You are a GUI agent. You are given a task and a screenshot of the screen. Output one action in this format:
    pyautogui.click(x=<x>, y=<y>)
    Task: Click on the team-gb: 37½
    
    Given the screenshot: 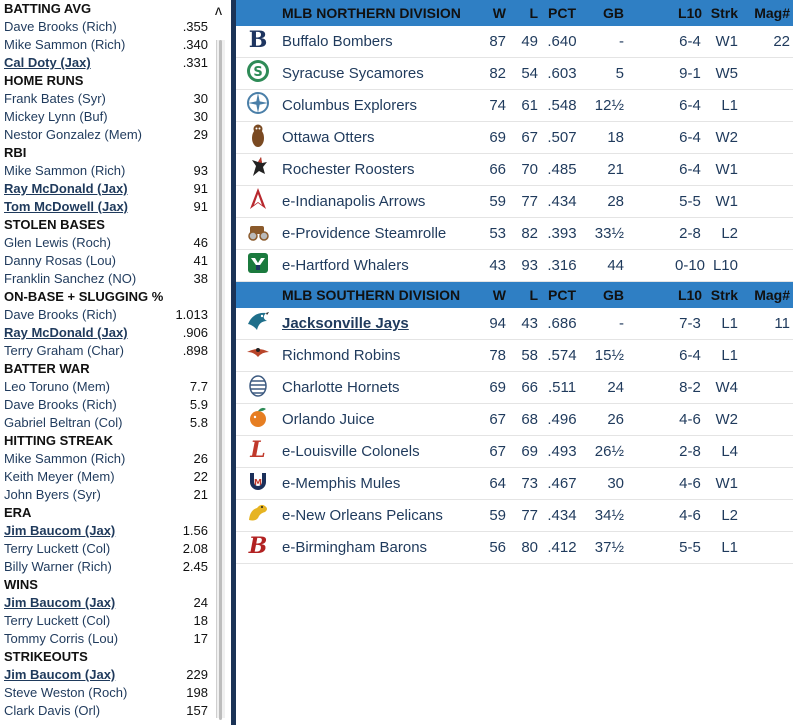 What is the action you would take?
    pyautogui.click(x=609, y=547)
    